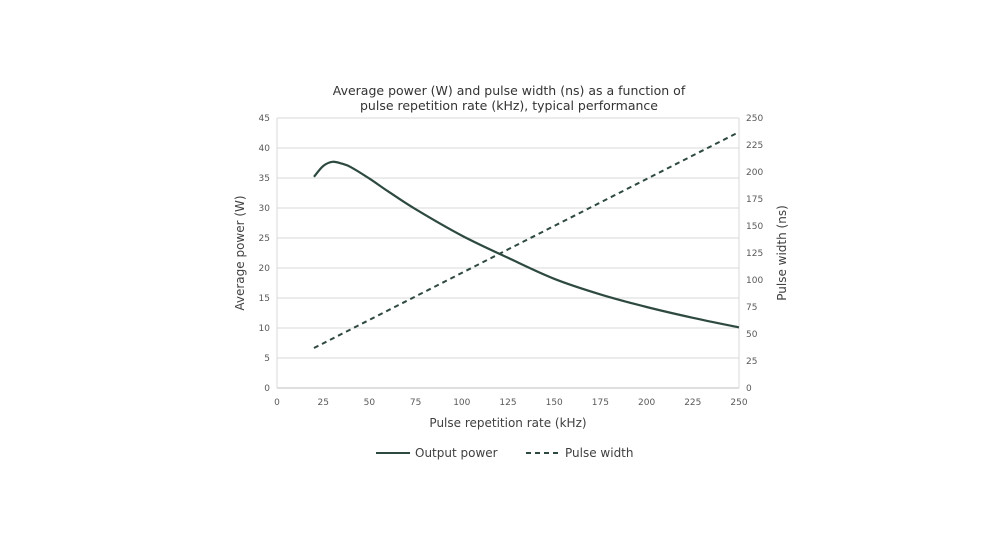  What do you see at coordinates (267, 389) in the screenshot?
I see `y-left-tick-label: 0` at bounding box center [267, 389].